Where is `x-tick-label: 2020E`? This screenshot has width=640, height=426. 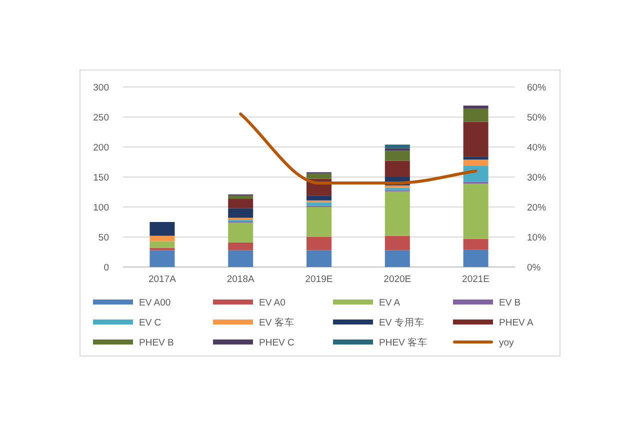 x-tick-label: 2020E is located at coordinates (398, 279).